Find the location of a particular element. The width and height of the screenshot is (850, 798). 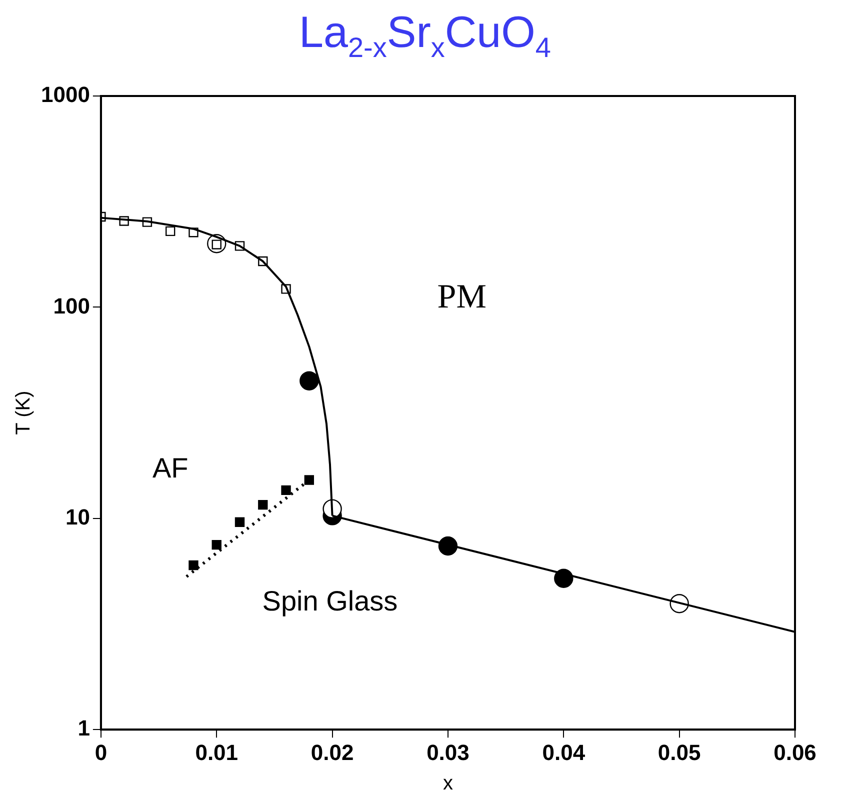

x-tick-label: 0 is located at coordinates (101, 752).